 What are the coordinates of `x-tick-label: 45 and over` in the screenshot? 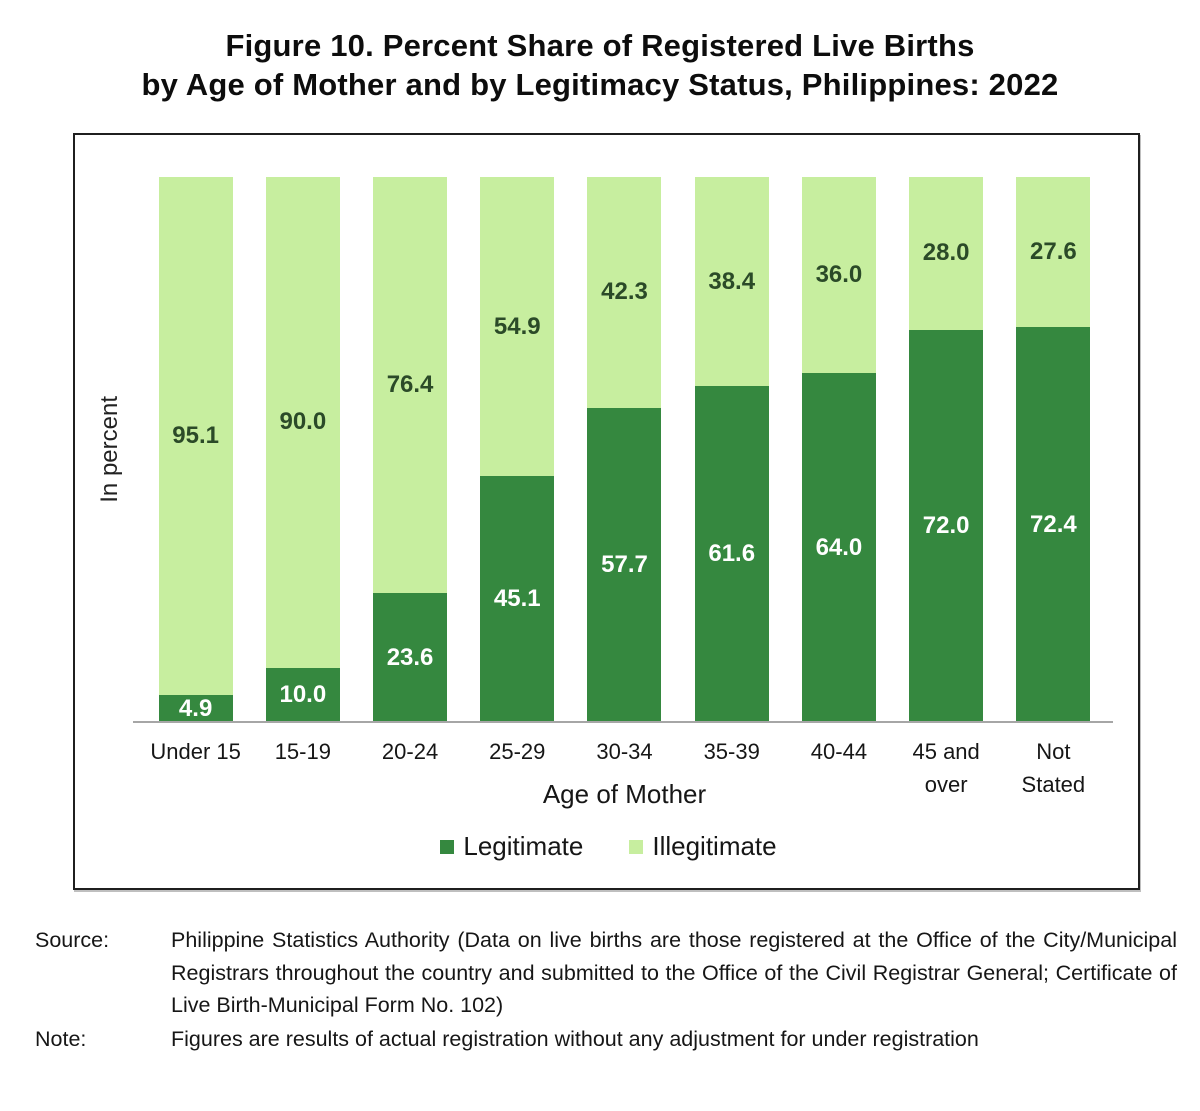 It's located at (946, 768).